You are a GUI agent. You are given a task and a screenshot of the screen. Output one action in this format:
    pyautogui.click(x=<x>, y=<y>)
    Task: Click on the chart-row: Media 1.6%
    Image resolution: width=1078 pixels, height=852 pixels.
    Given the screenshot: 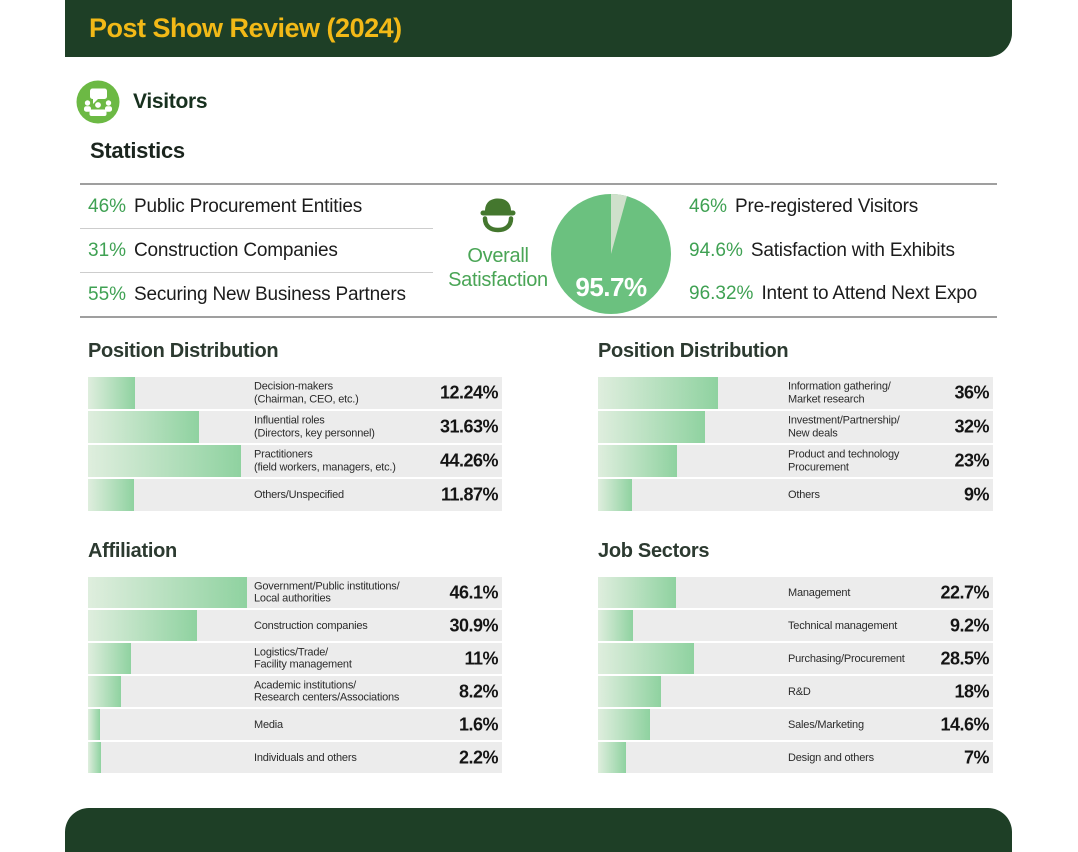 What is the action you would take?
    pyautogui.click(x=295, y=724)
    